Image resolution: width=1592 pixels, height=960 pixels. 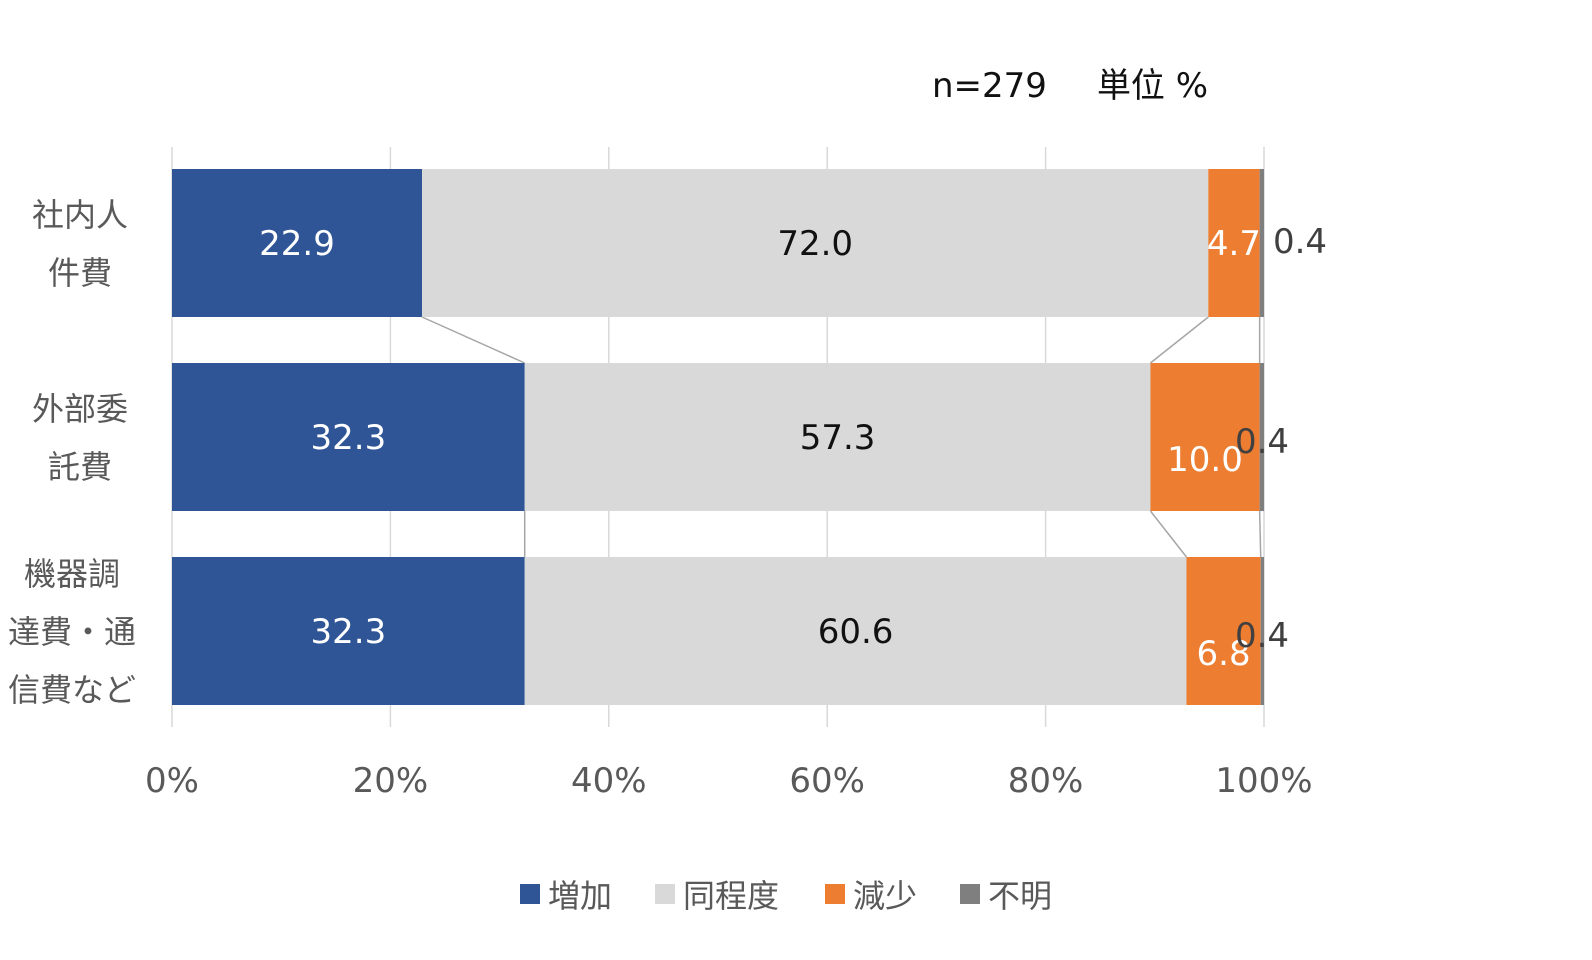 I want to click on data-label: 57.3, so click(x=838, y=438).